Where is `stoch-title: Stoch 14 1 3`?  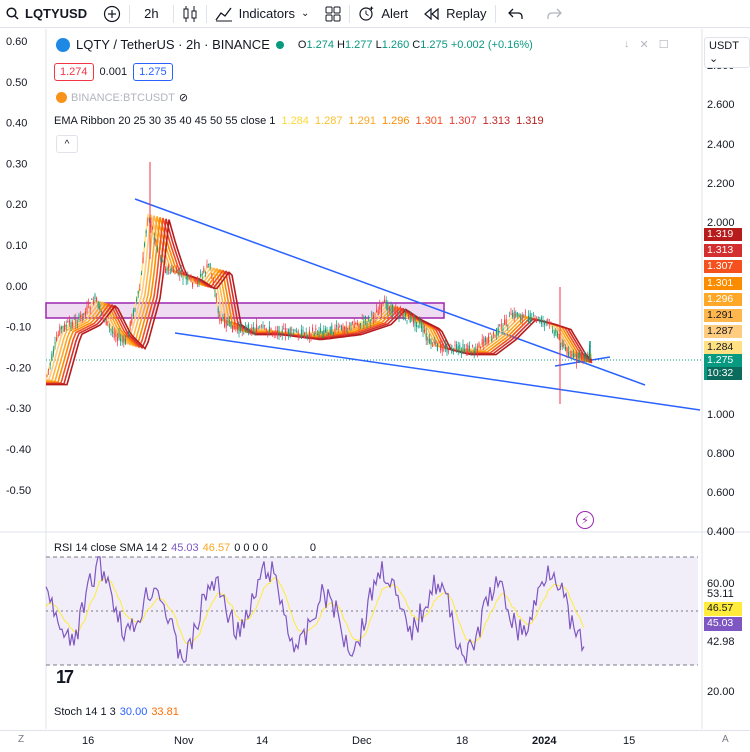 stoch-title: Stoch 14 1 3 is located at coordinates (85, 712).